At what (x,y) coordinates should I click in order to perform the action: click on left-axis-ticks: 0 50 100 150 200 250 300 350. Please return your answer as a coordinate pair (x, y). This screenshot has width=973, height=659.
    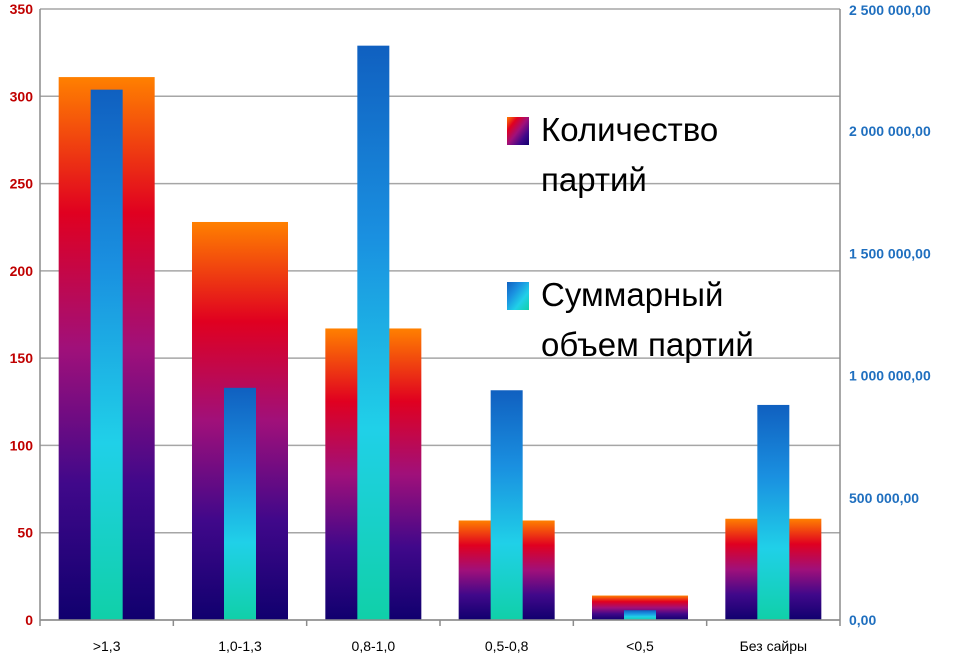
    Looking at the image, I should click on (22, 314).